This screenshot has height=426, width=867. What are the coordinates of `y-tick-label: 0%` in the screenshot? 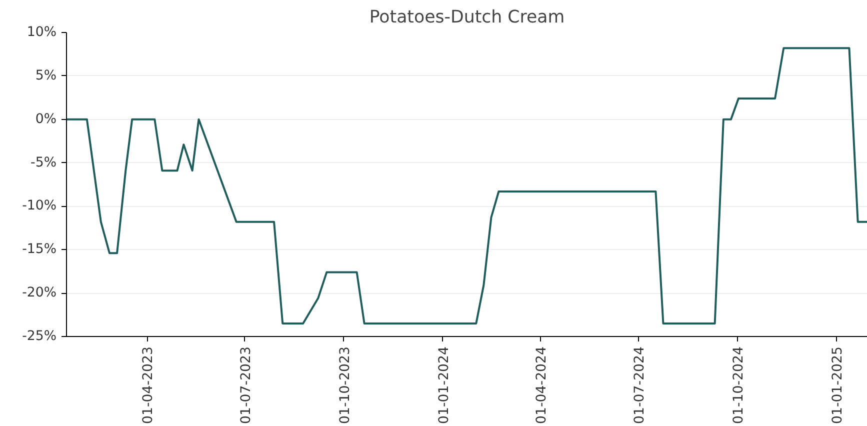 It's located at (46, 119).